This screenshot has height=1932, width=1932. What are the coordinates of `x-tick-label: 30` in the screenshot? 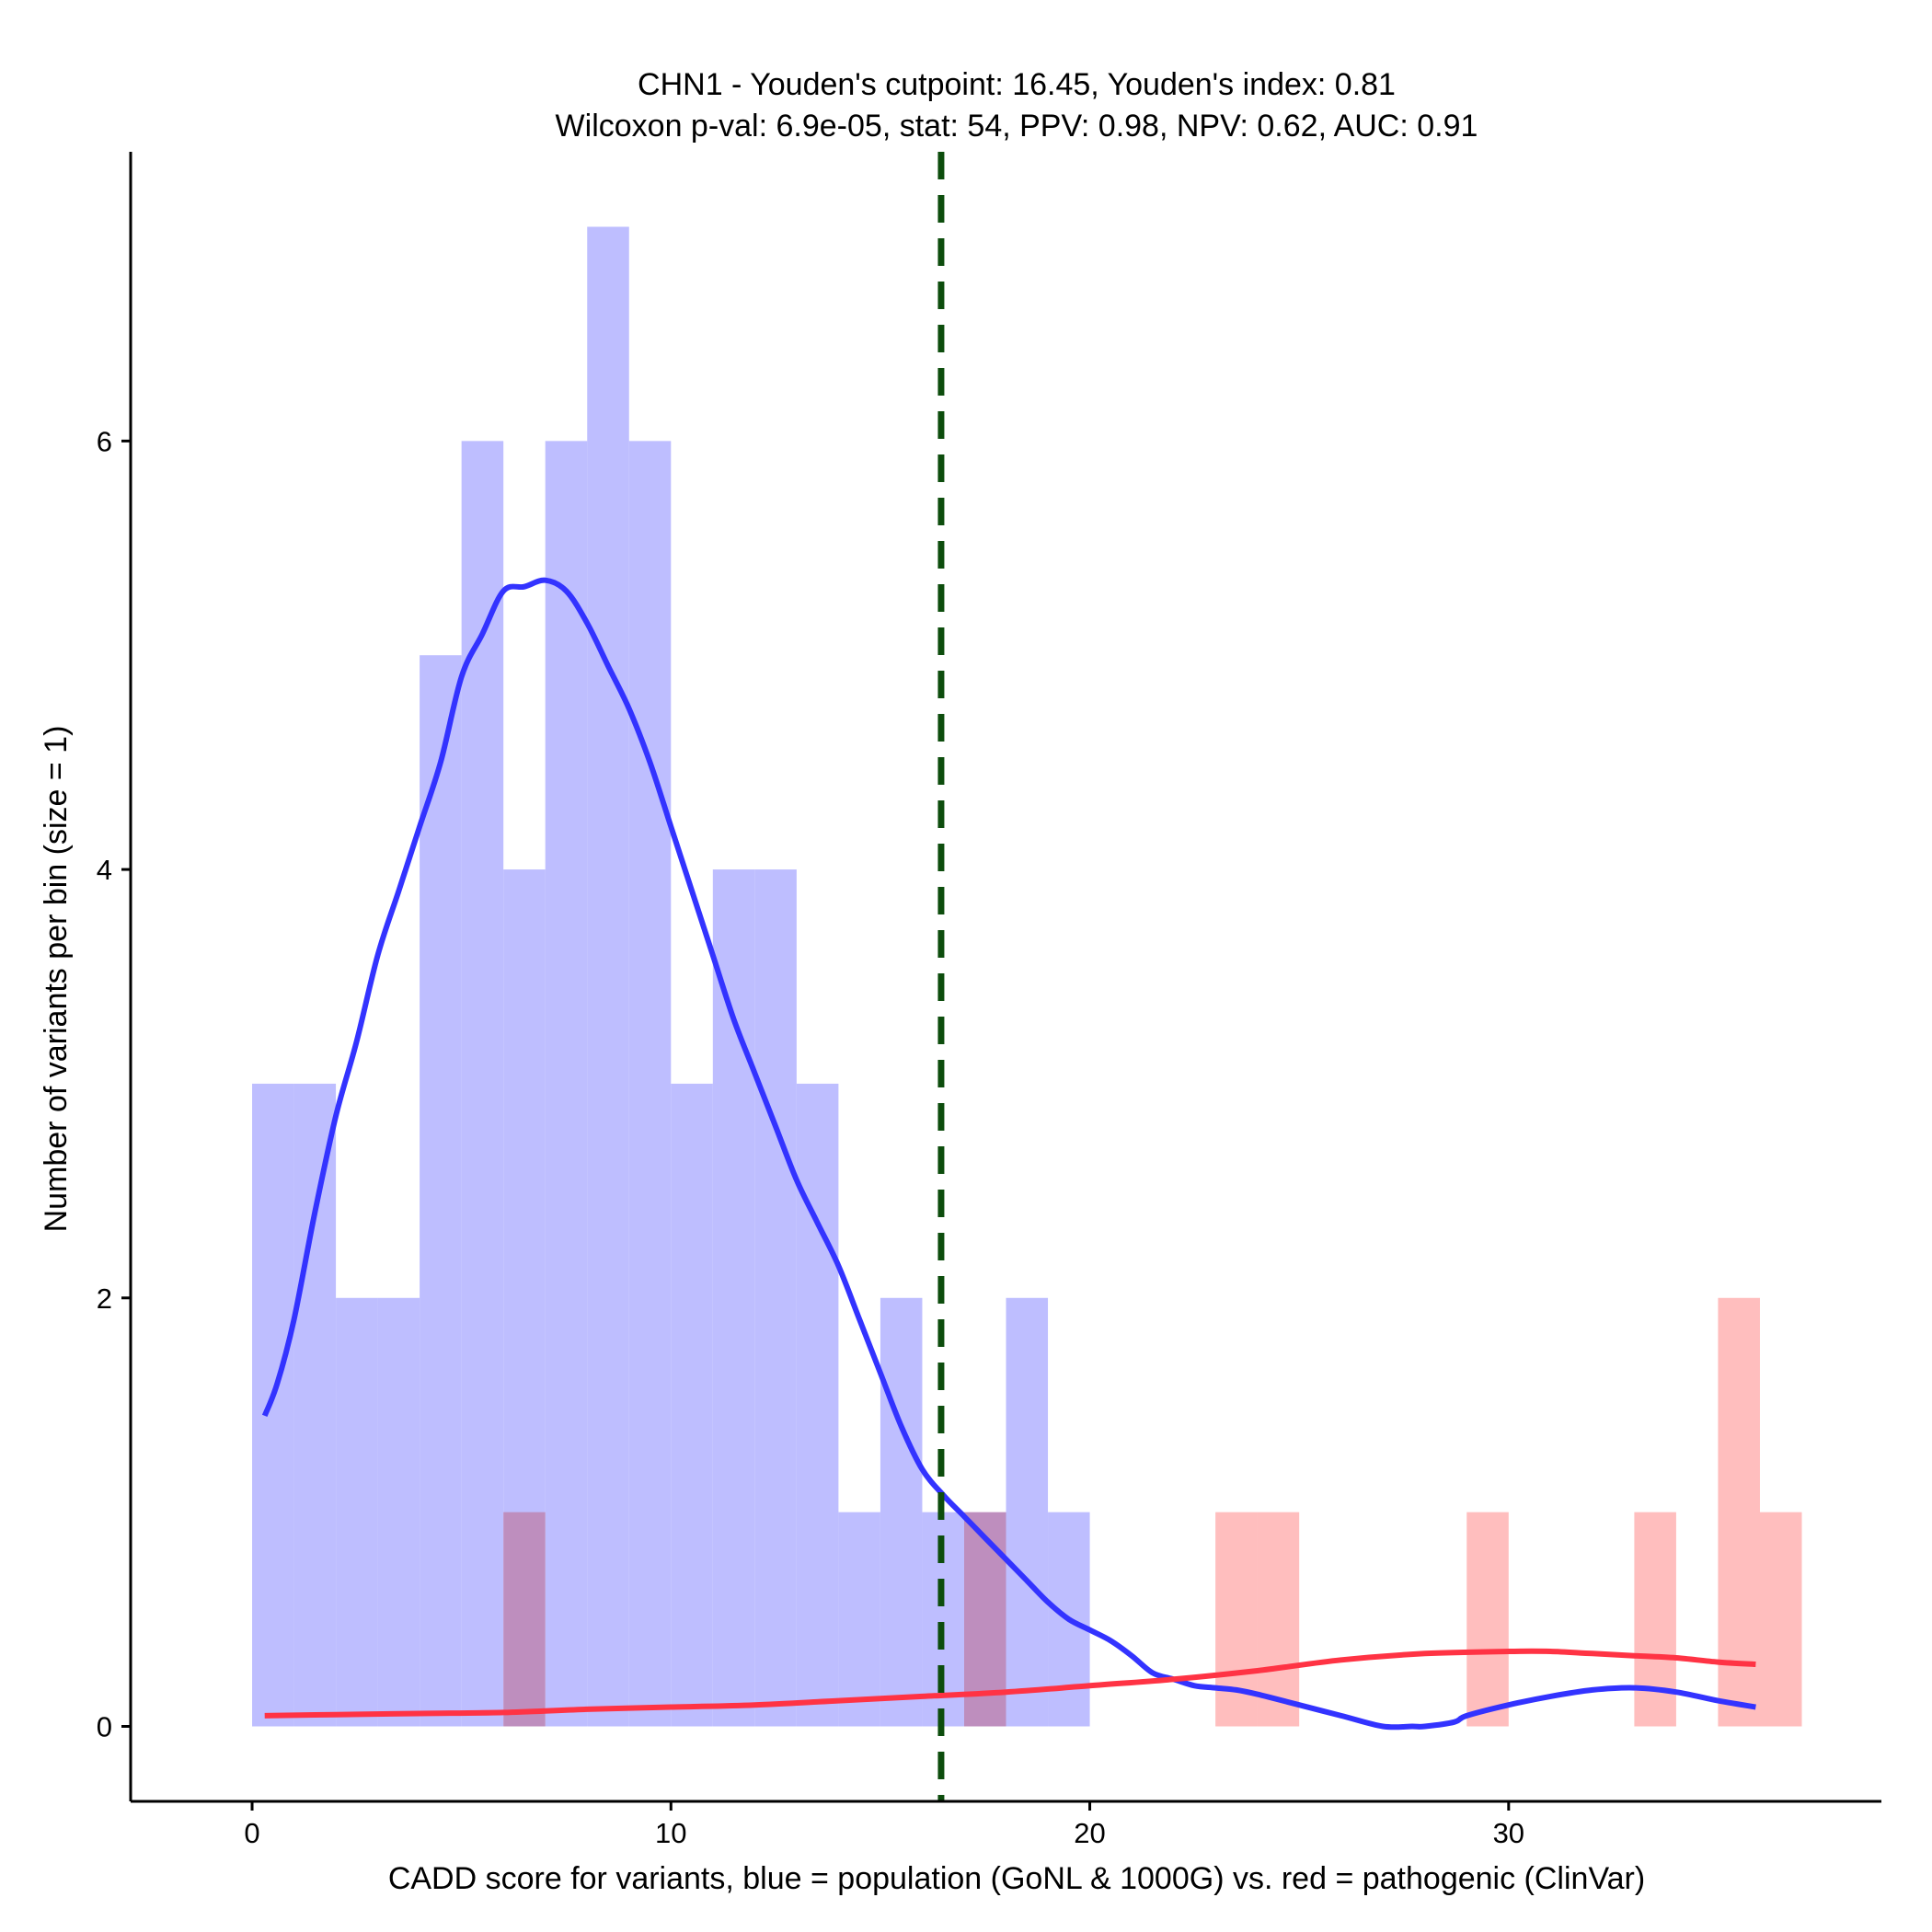 It's located at (1508, 1833).